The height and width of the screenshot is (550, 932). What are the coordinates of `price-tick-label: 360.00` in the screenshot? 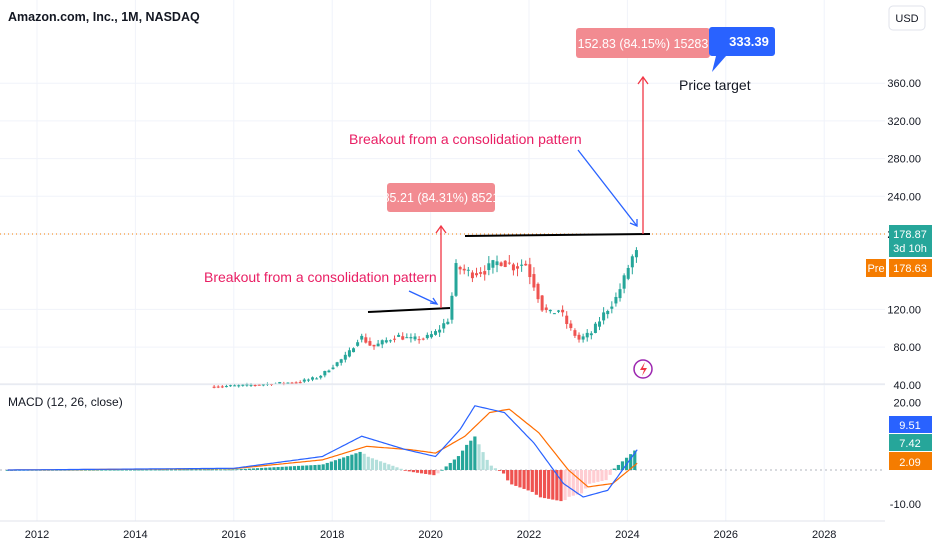 It's located at (904, 84).